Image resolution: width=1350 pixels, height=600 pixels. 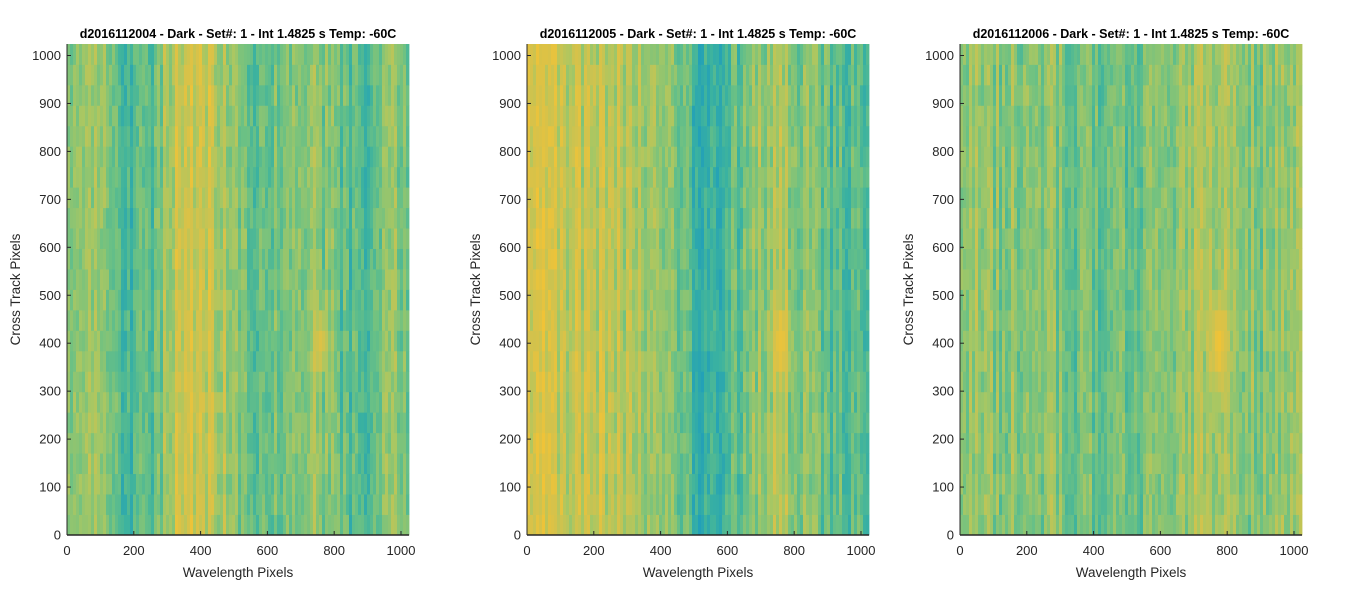 What do you see at coordinates (201, 550) in the screenshot?
I see `x-tick-label: 400` at bounding box center [201, 550].